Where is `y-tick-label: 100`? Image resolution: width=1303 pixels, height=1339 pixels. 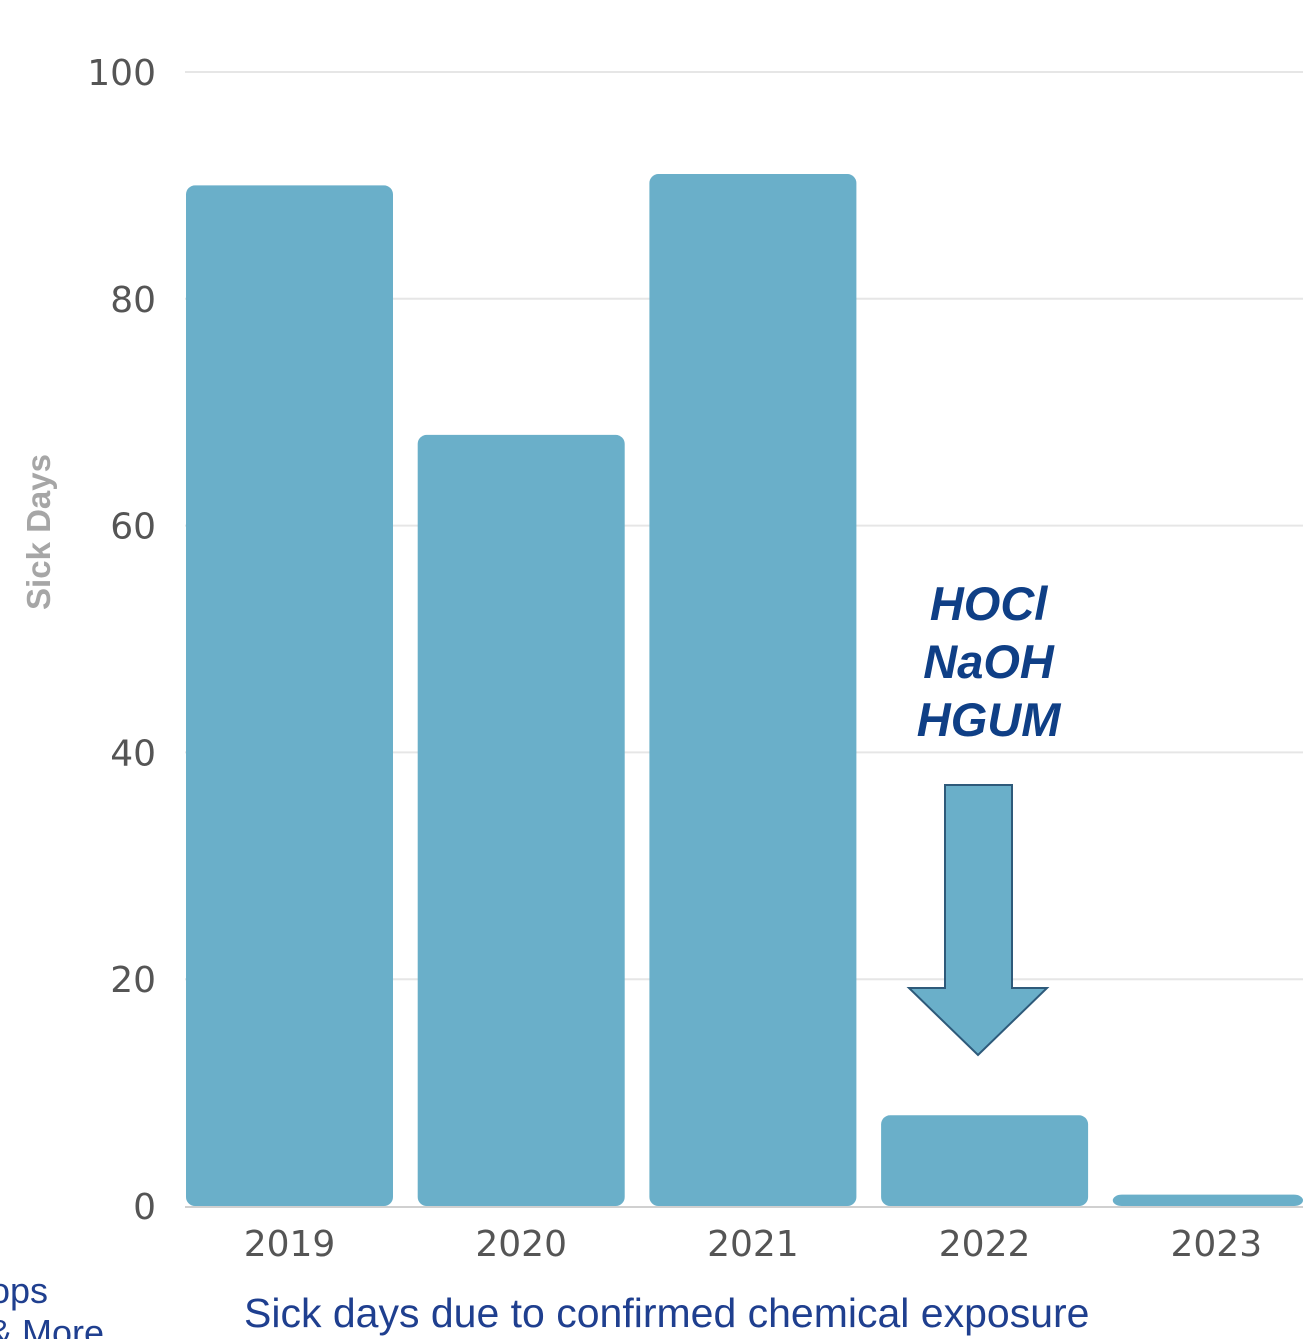
y-tick-label: 100 is located at coordinates (121, 73).